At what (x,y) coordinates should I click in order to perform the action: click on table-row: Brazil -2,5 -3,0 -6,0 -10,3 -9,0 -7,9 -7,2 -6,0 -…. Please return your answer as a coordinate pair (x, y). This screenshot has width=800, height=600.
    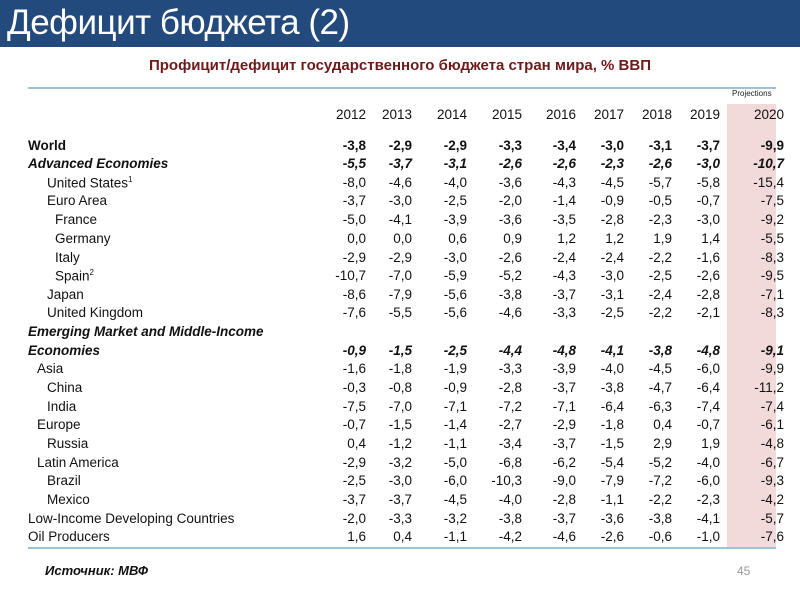
    Looking at the image, I should click on (400, 482).